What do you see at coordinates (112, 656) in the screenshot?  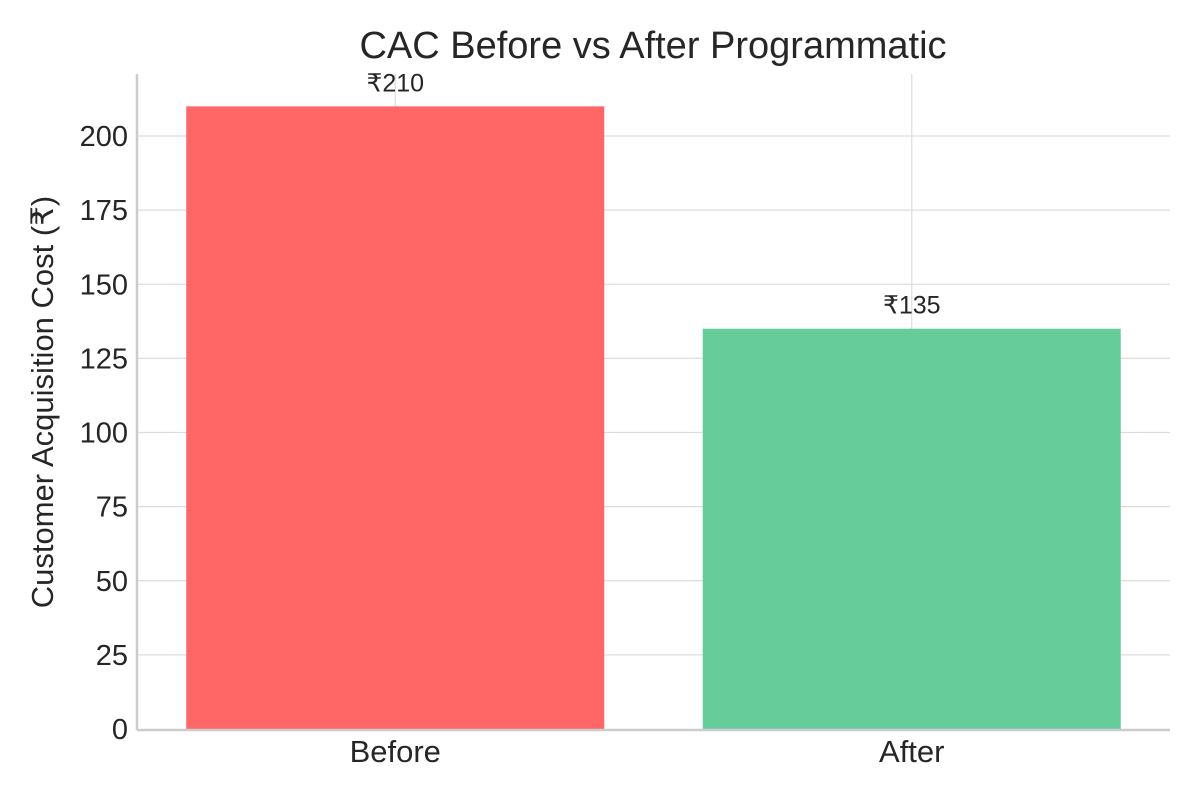 I see `y-tick-label: 25` at bounding box center [112, 656].